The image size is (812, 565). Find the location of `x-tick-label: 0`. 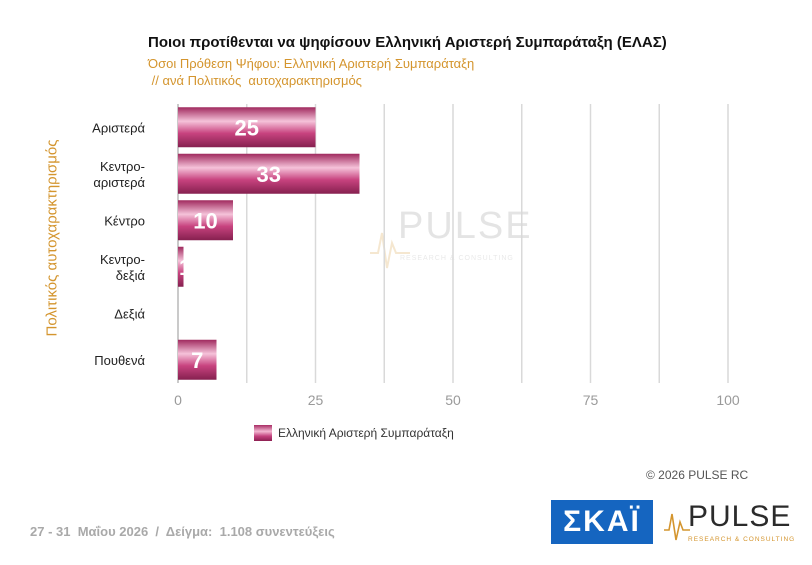

x-tick-label: 0 is located at coordinates (178, 400).